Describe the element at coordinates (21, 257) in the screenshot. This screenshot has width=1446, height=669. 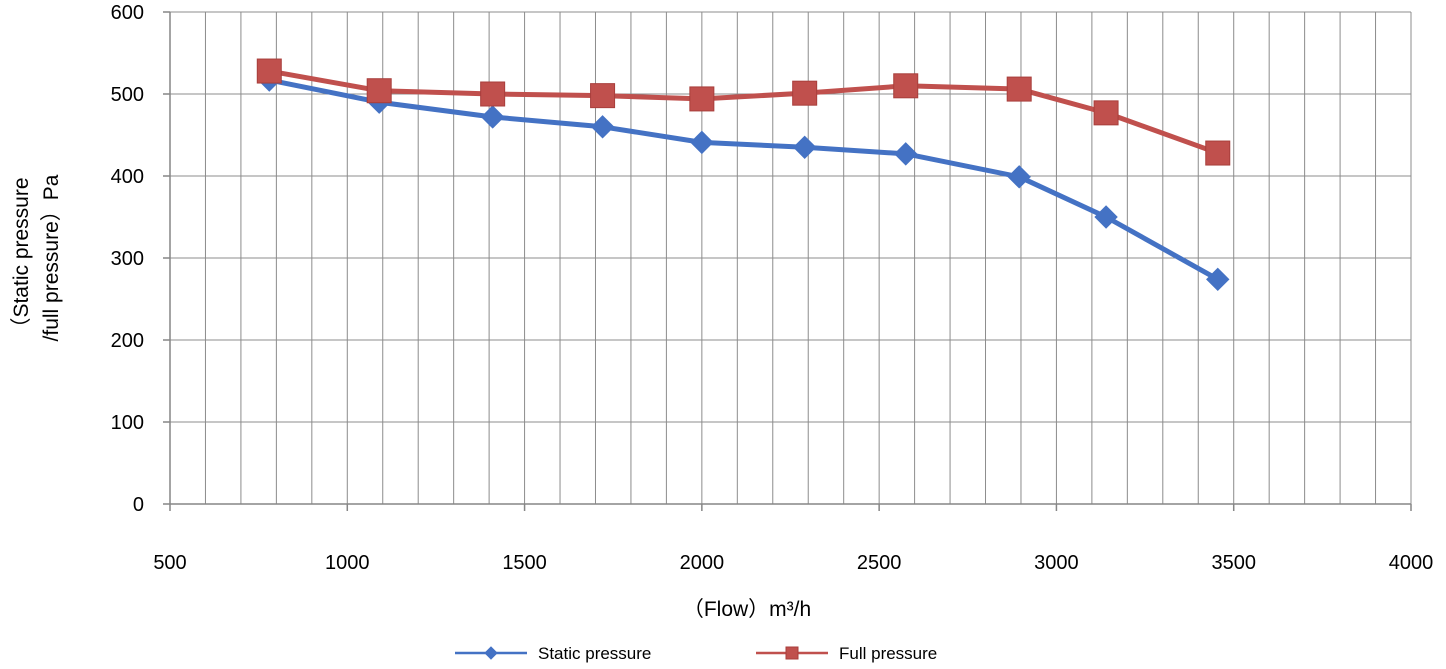
I see `y-axis-title-line: （Static pressure` at that location.